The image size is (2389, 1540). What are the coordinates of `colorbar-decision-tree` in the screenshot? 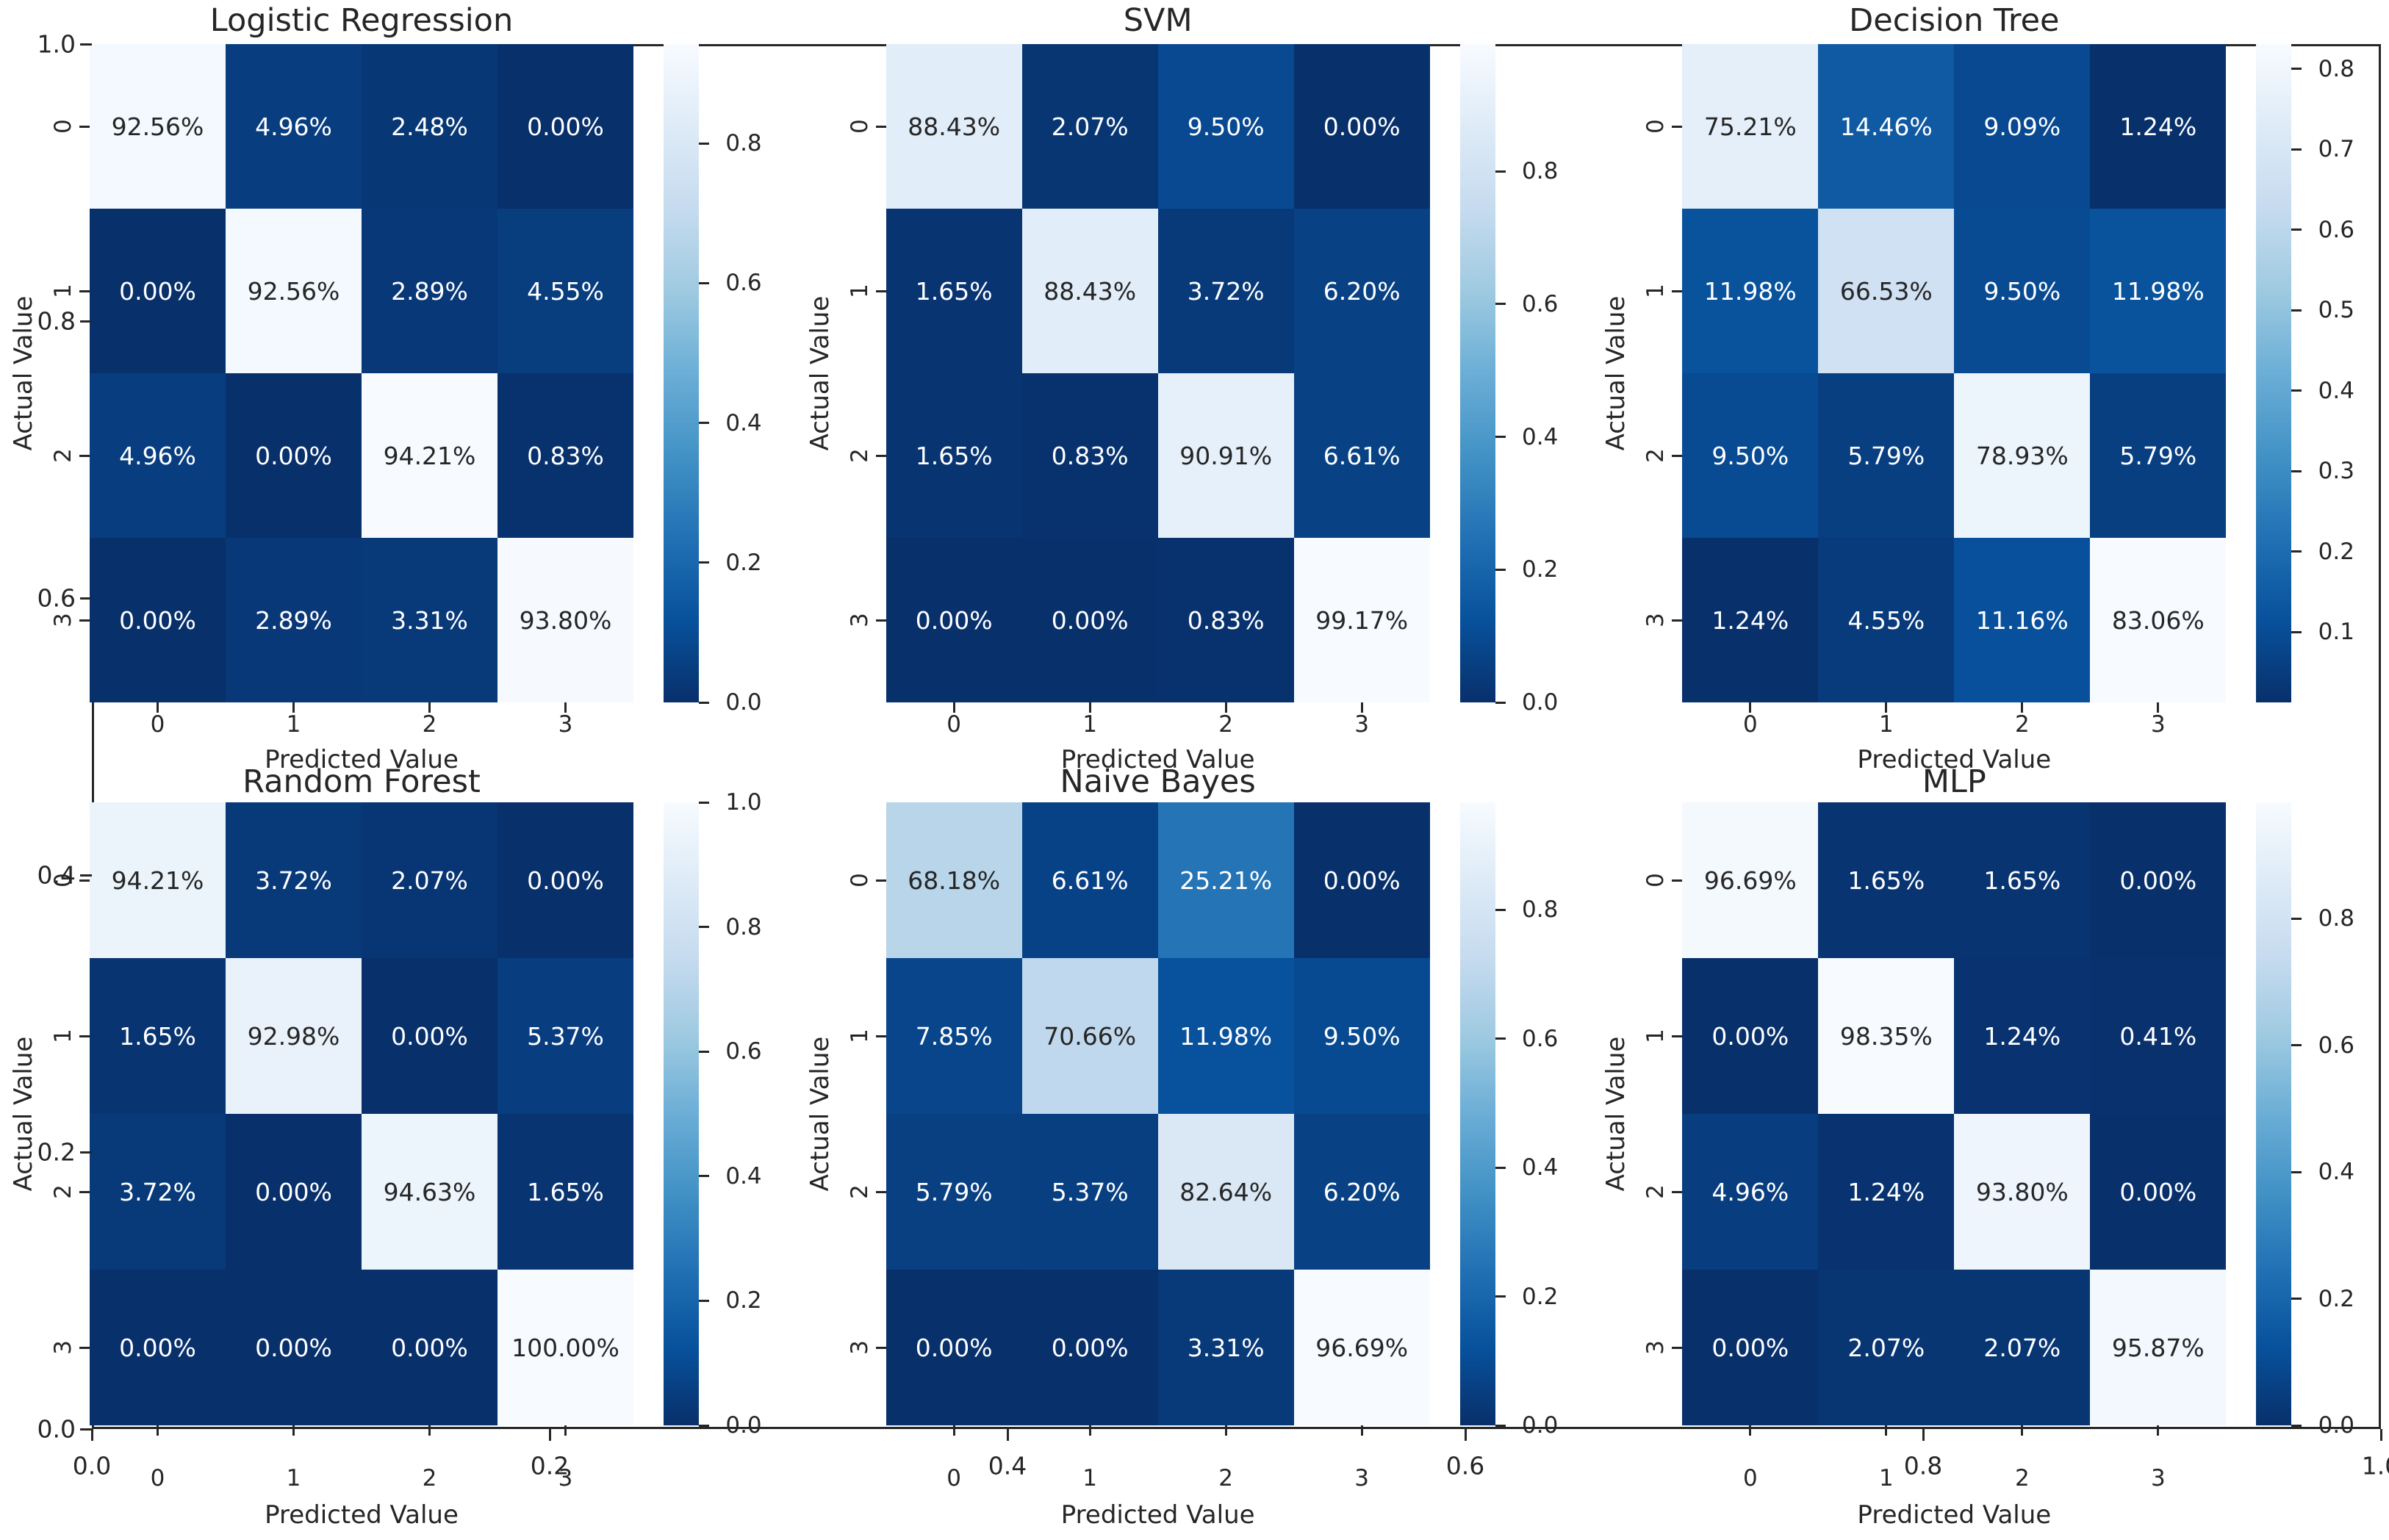 It's located at (2274, 373).